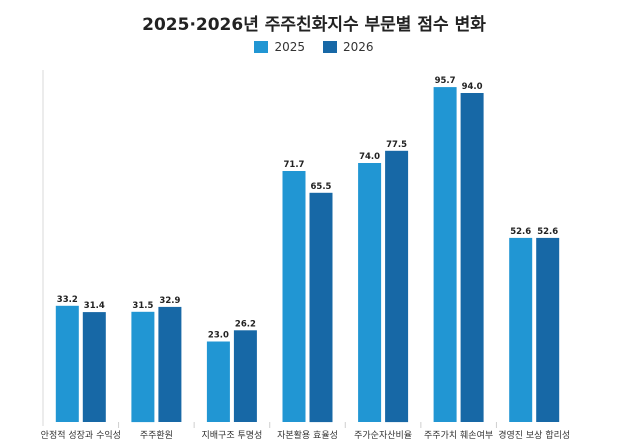  What do you see at coordinates (520, 232) in the screenshot?
I see `value-label-2025-6: 52.6` at bounding box center [520, 232].